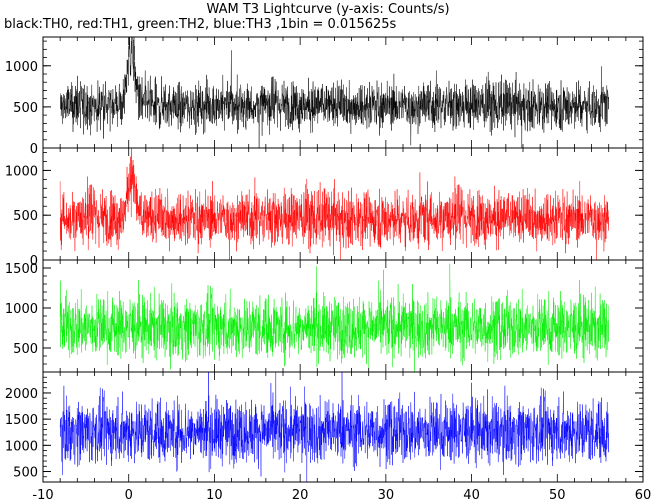 The width and height of the screenshot is (657, 504). Describe the element at coordinates (300, 495) in the screenshot. I see `x-tick-label: 20` at that location.